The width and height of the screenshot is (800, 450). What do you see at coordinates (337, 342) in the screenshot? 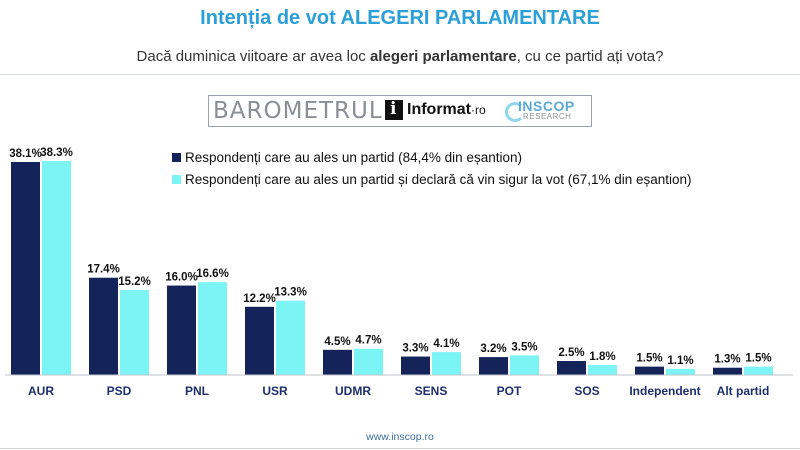
I see `data-label-udmr-series-1: 4.5%` at bounding box center [337, 342].